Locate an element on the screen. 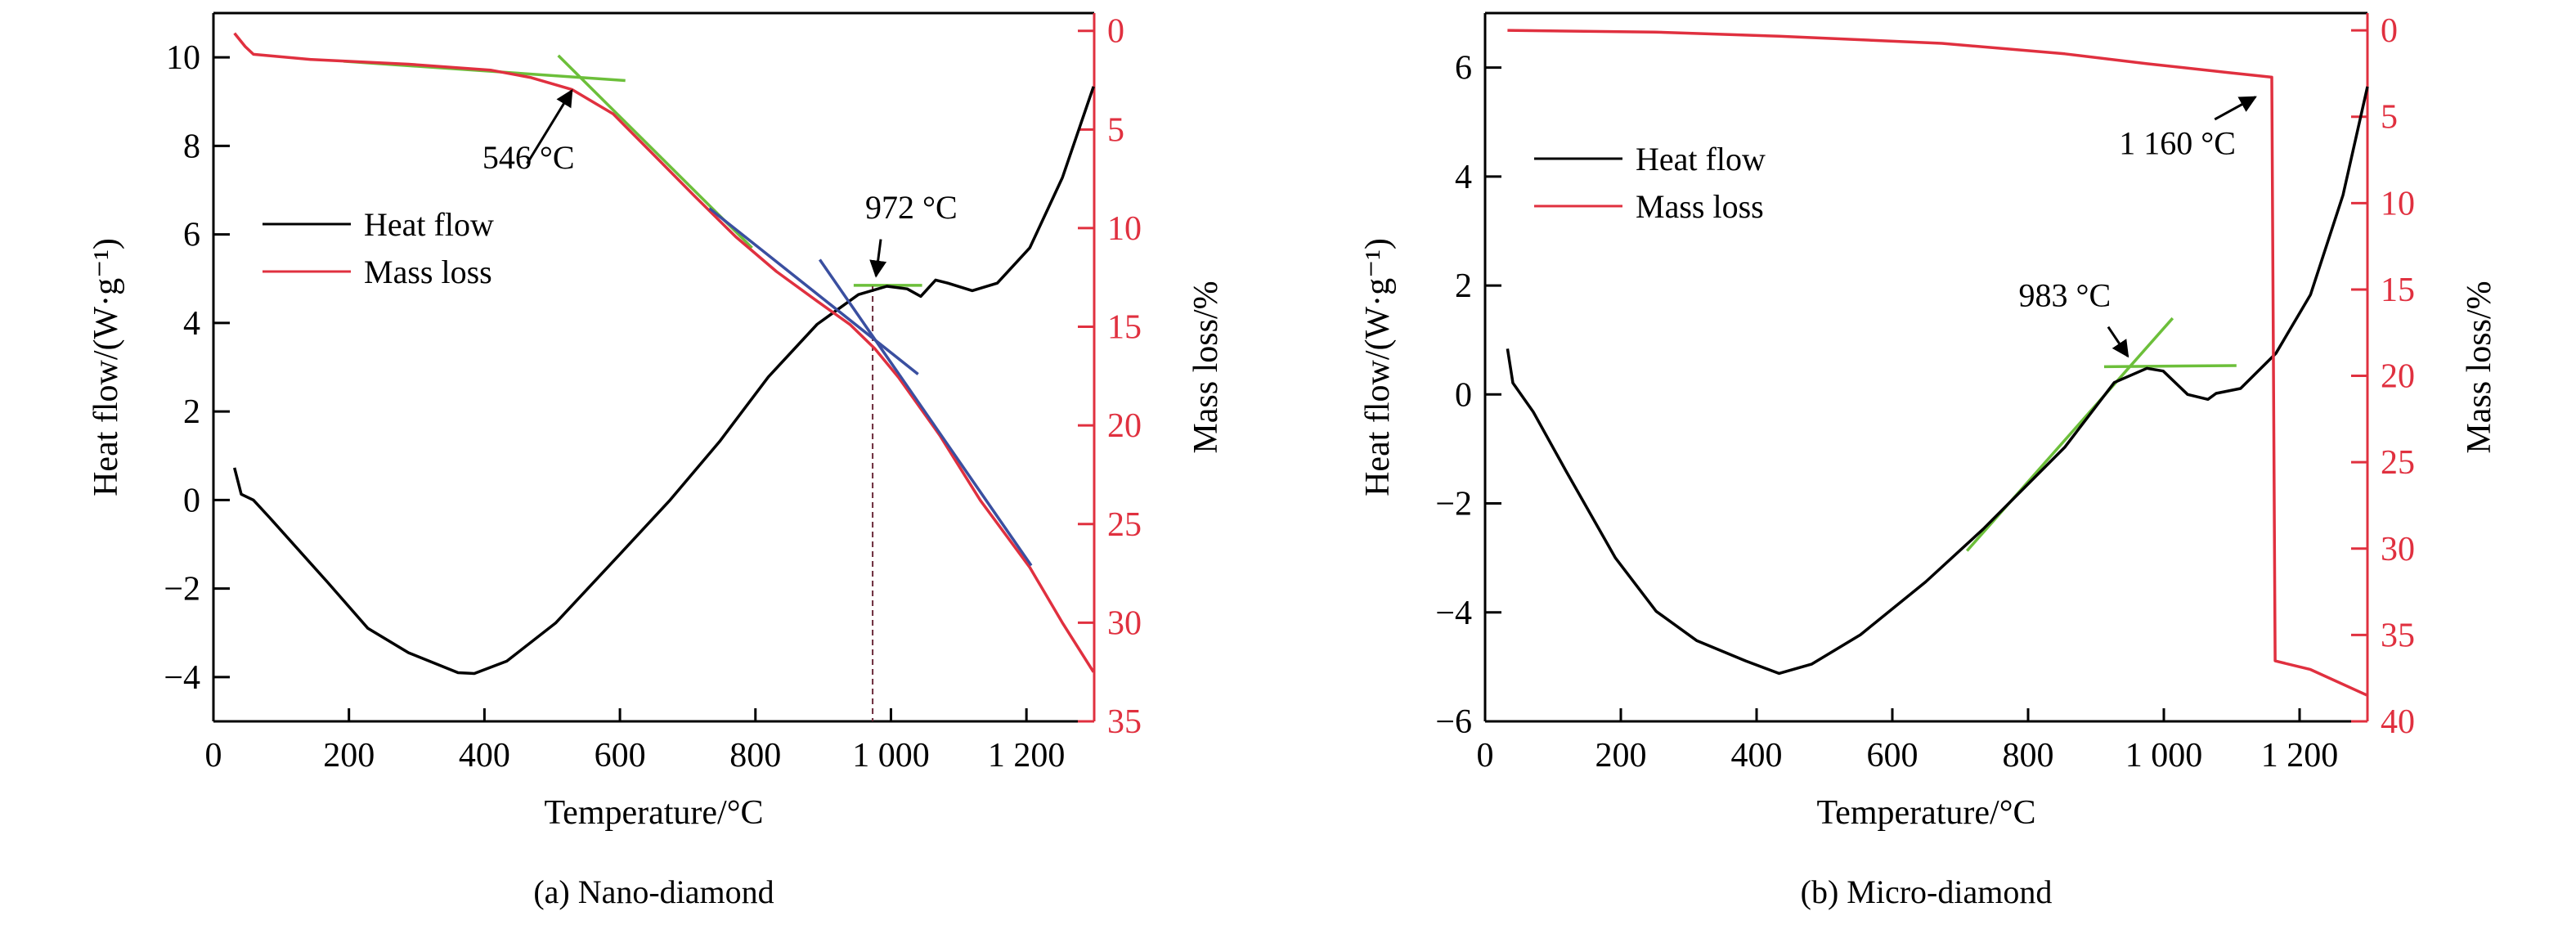  annotation-label: 546 °C is located at coordinates (528, 157).